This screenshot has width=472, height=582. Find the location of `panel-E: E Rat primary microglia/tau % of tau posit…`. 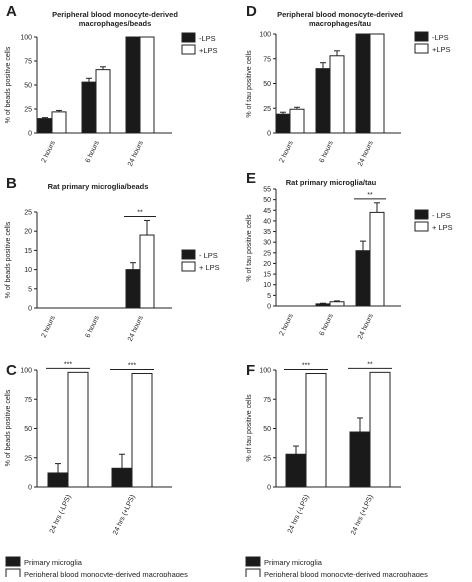

panel-E: E Rat primary microglia/tau % of tau posit… is located at coordinates (349, 255).